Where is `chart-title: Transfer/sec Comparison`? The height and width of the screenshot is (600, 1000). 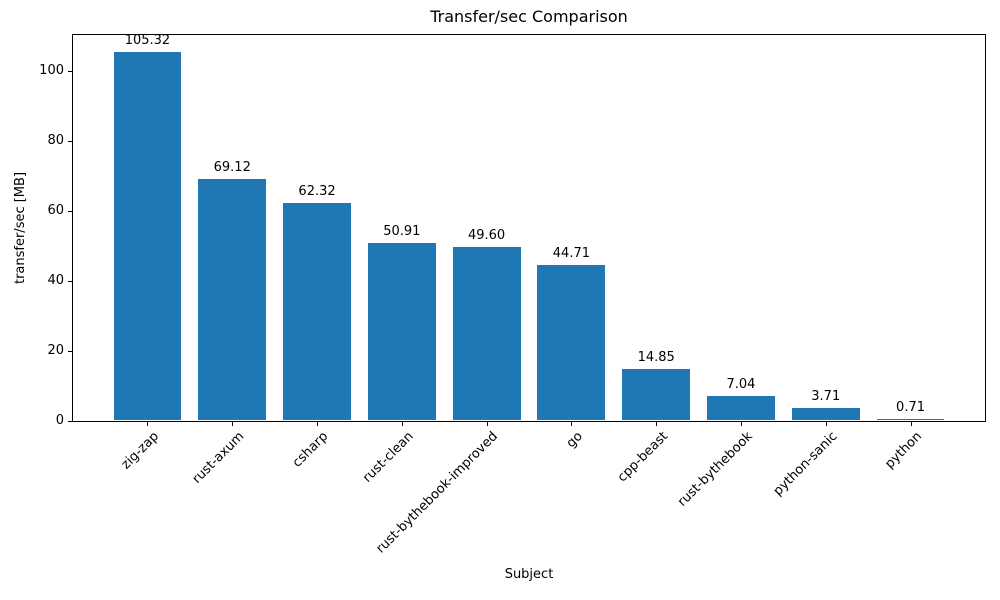 chart-title: Transfer/sec Comparison is located at coordinates (529, 16).